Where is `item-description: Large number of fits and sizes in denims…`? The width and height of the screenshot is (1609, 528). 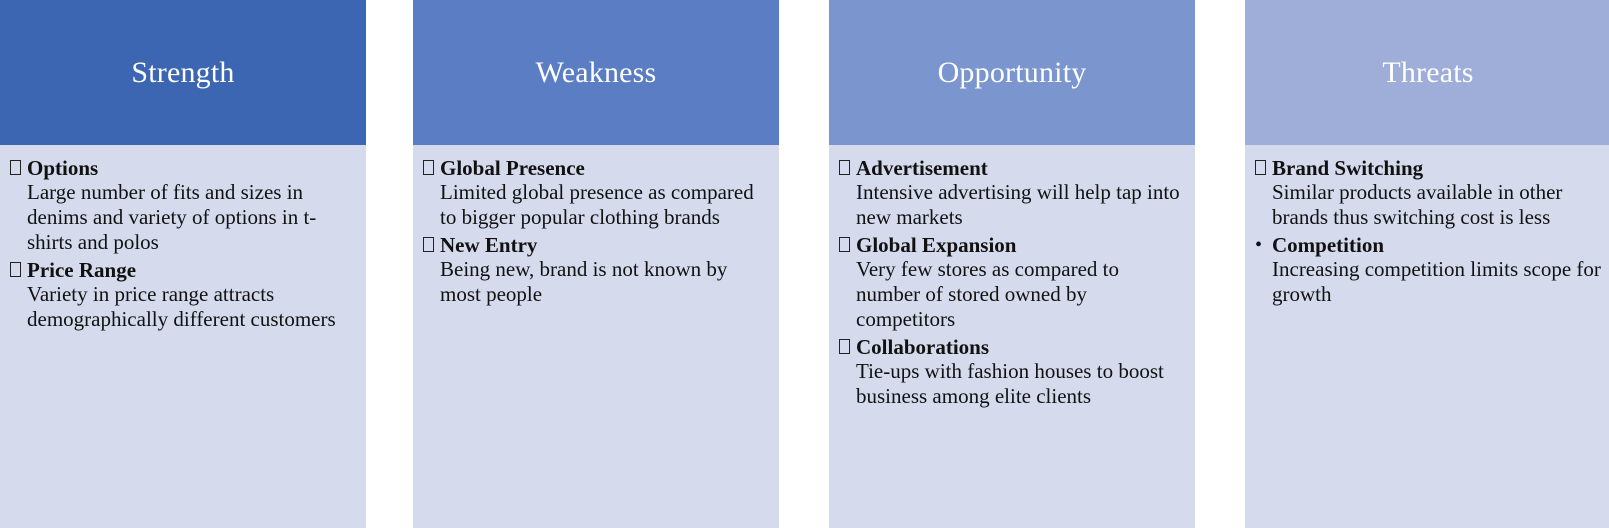
item-description: Large number of fits and sizes in denims… is located at coordinates (172, 217).